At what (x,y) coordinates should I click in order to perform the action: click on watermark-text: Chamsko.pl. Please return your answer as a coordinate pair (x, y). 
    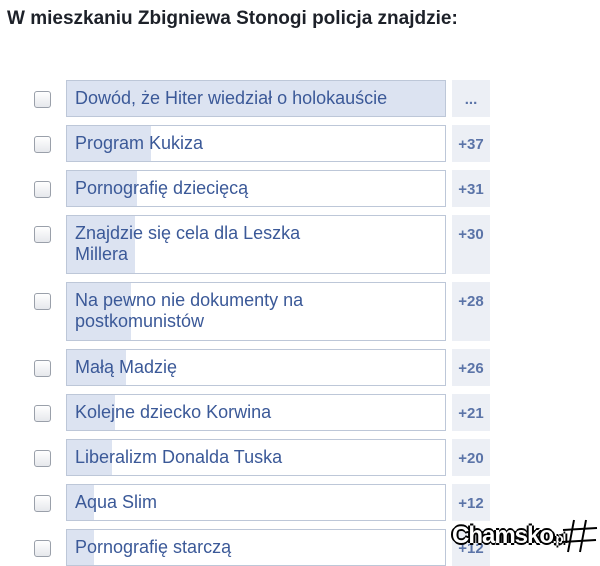
    Looking at the image, I should click on (509, 536).